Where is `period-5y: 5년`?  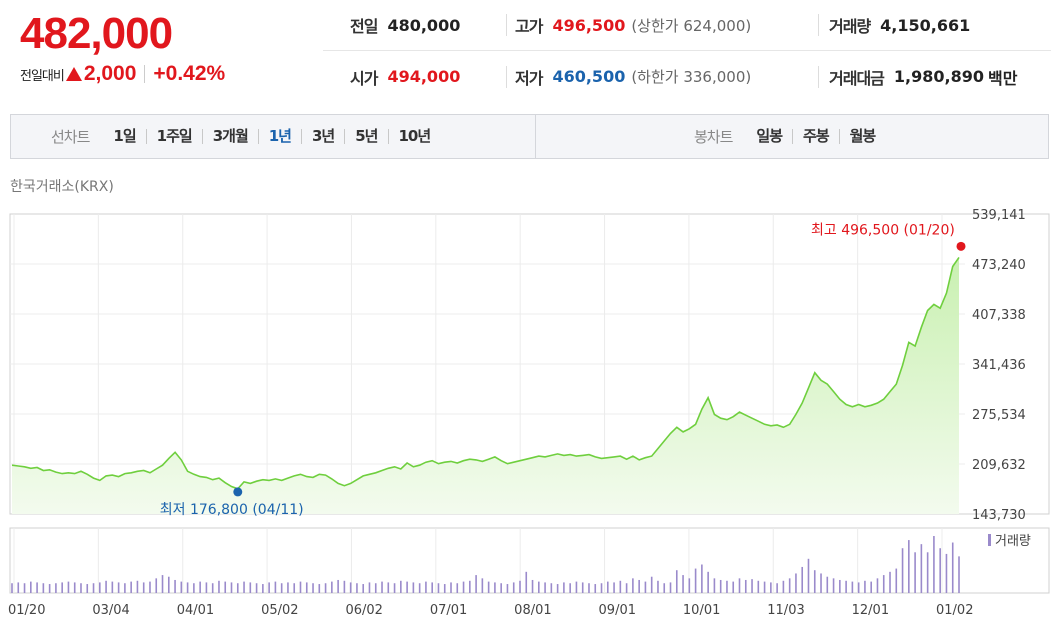 period-5y: 5년 is located at coordinates (365, 136).